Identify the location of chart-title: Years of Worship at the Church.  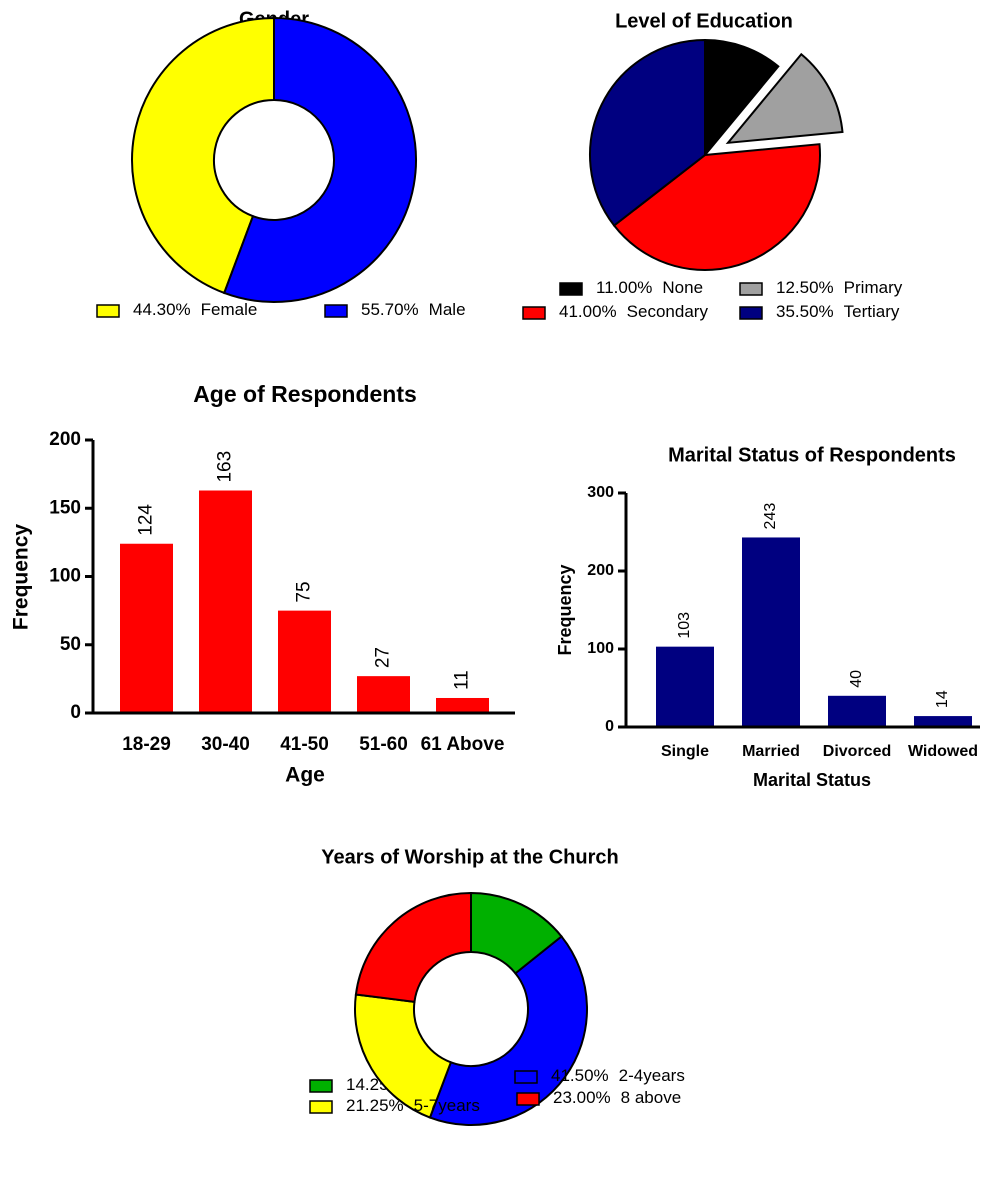
(469, 857).